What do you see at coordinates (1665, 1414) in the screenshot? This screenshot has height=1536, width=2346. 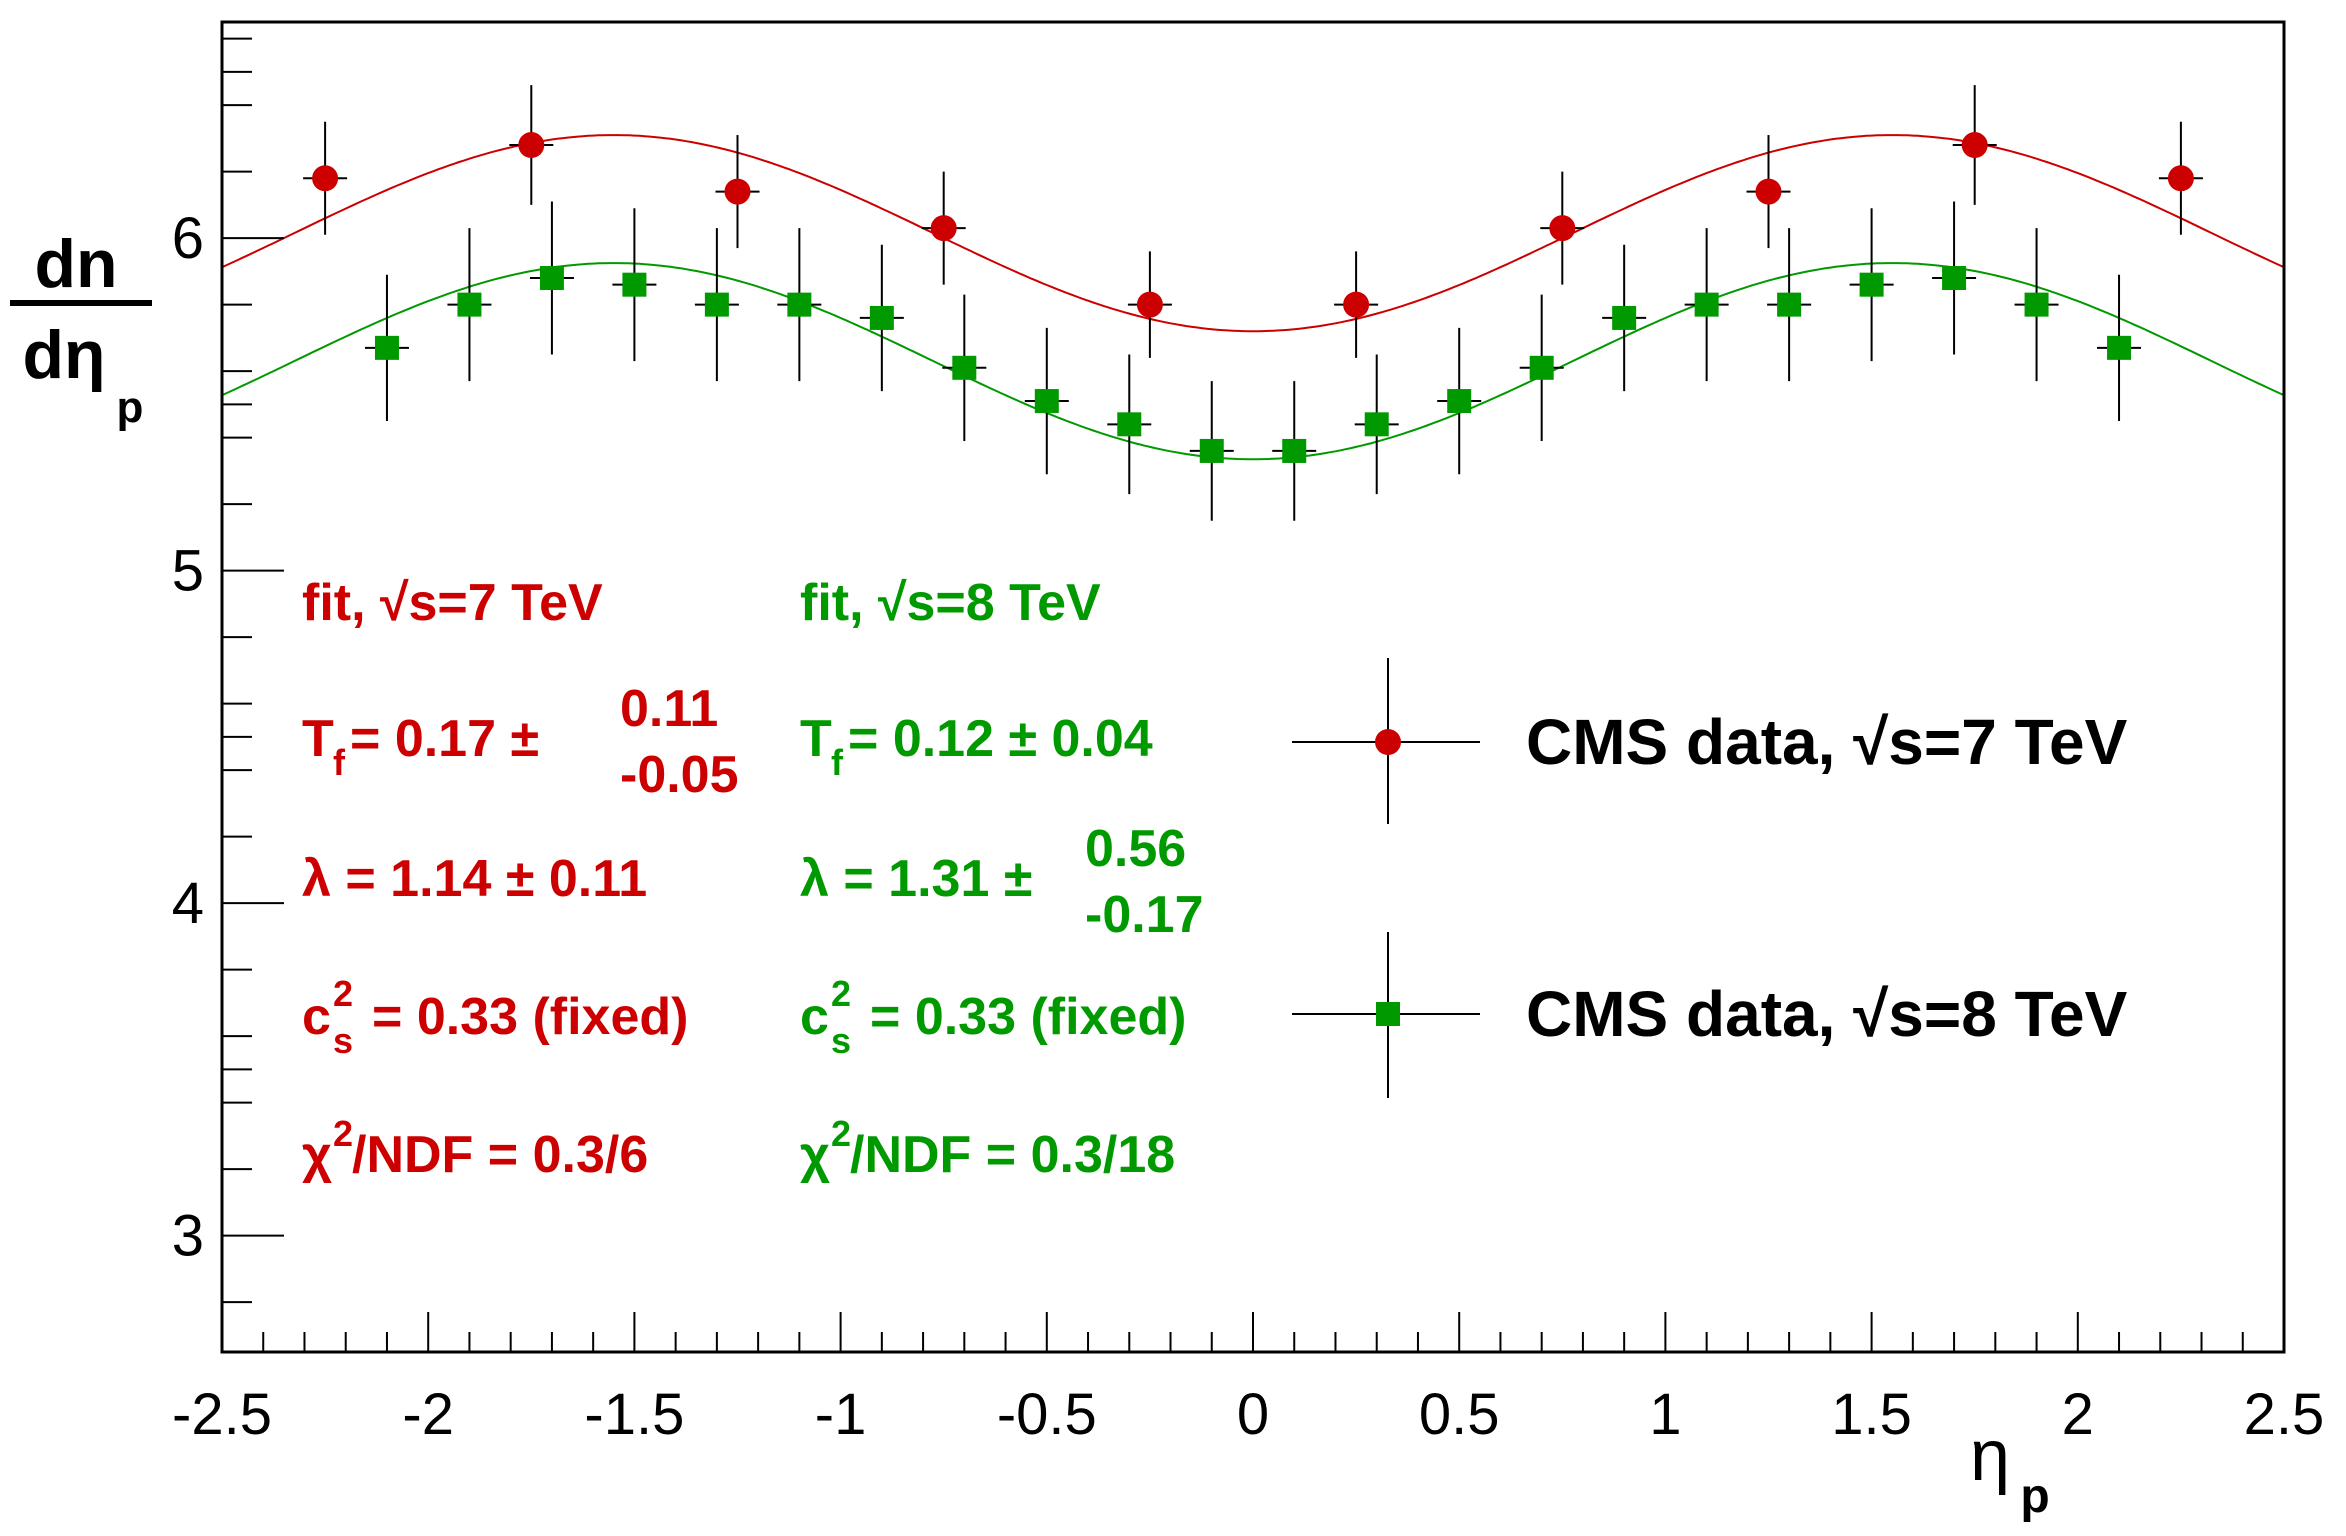 I see `x-tick-label: 1` at bounding box center [1665, 1414].